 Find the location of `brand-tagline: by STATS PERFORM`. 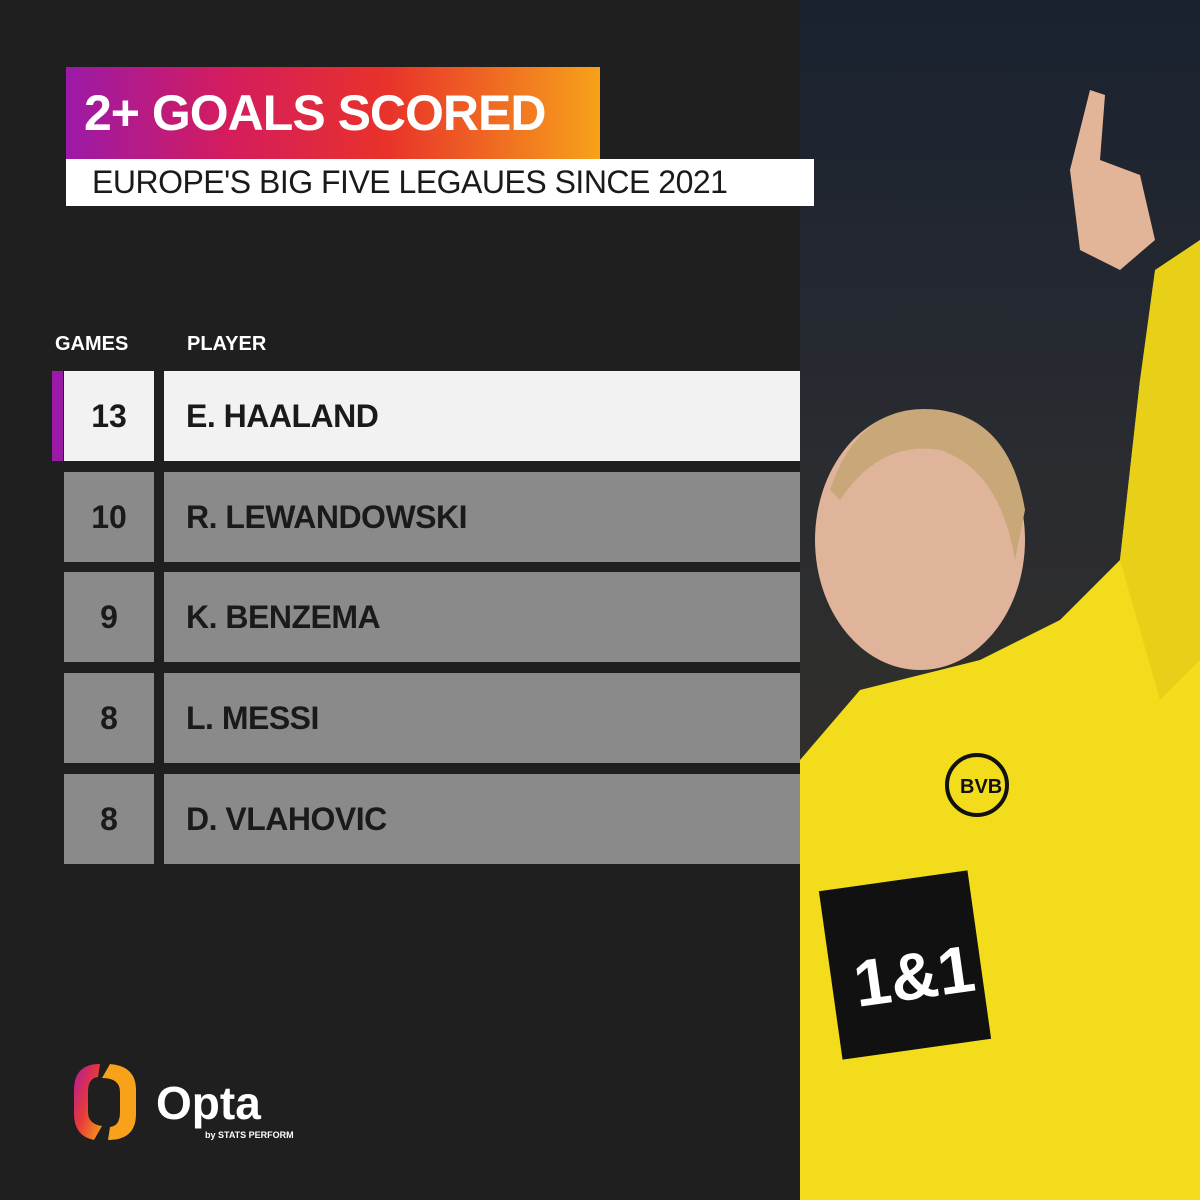

brand-tagline: by STATS PERFORM is located at coordinates (249, 1135).